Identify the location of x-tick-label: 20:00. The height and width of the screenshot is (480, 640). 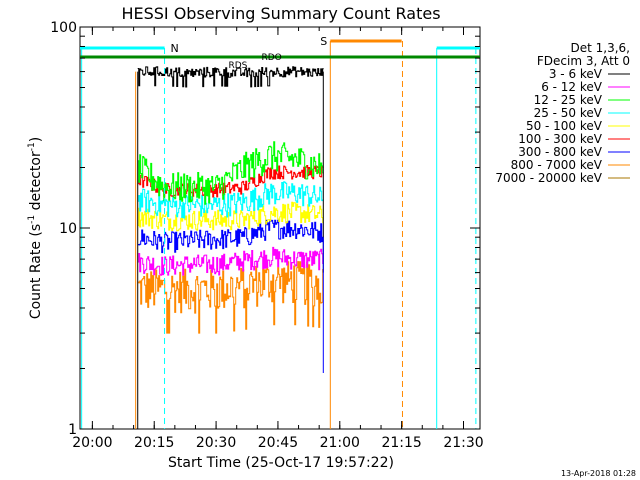
(92, 443).